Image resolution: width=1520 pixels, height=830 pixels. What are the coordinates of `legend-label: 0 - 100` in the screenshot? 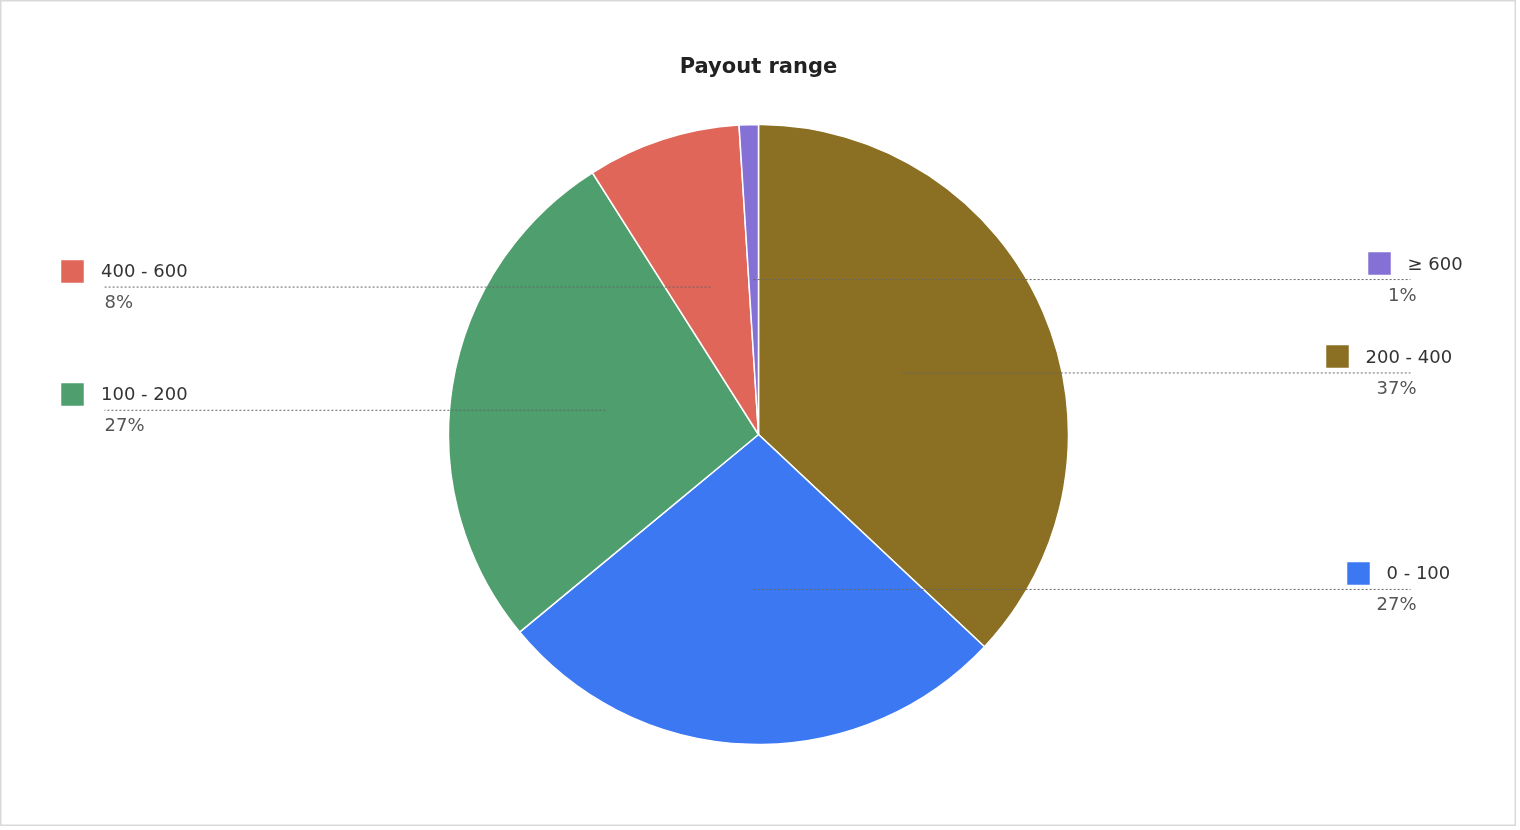 It's located at (1418, 573).